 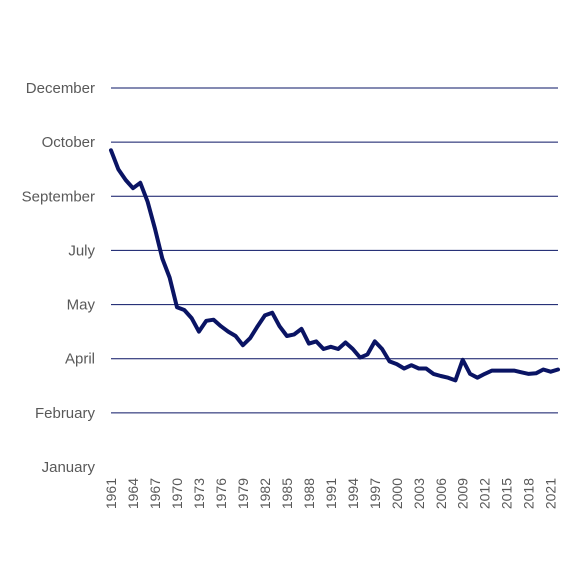 I want to click on x-tick-label: 2003, so click(x=419, y=493).